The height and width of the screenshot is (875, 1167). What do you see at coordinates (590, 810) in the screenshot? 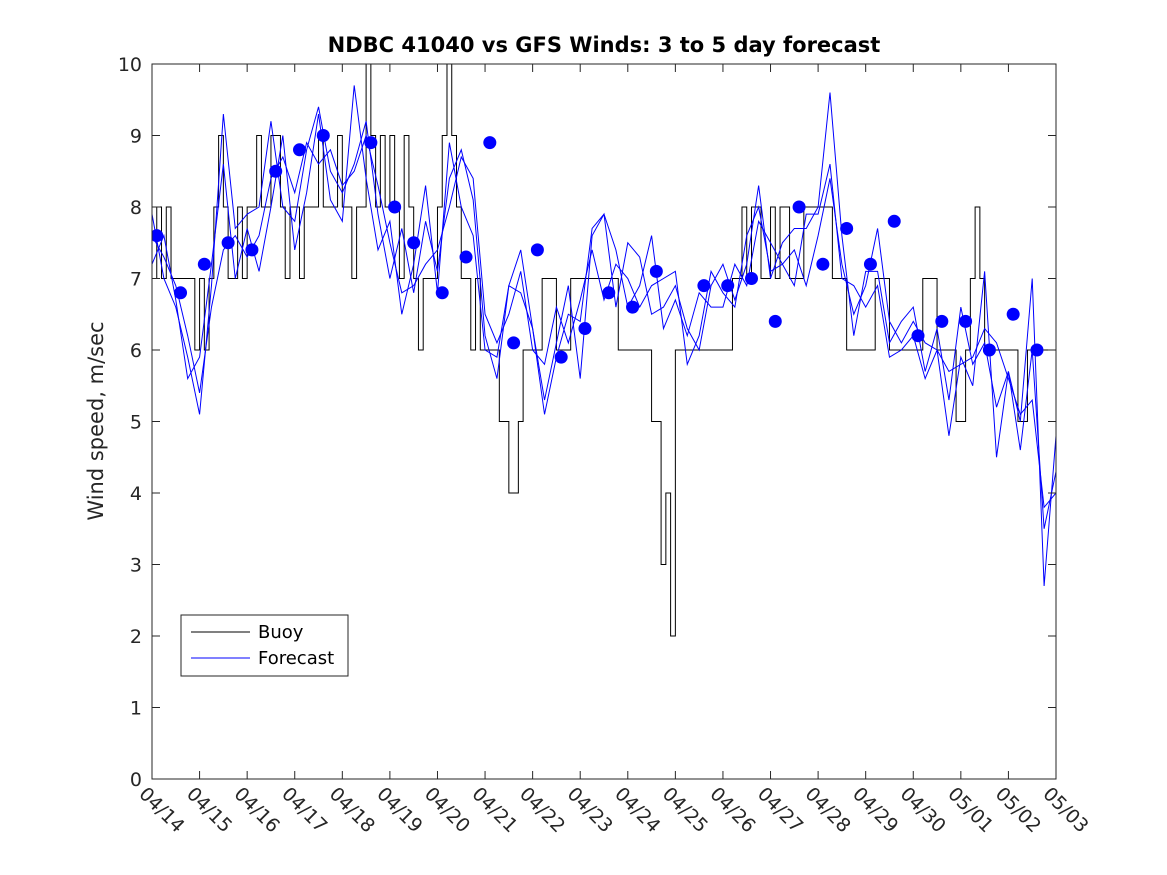
I see `x-tick-label: 04/23` at bounding box center [590, 810].